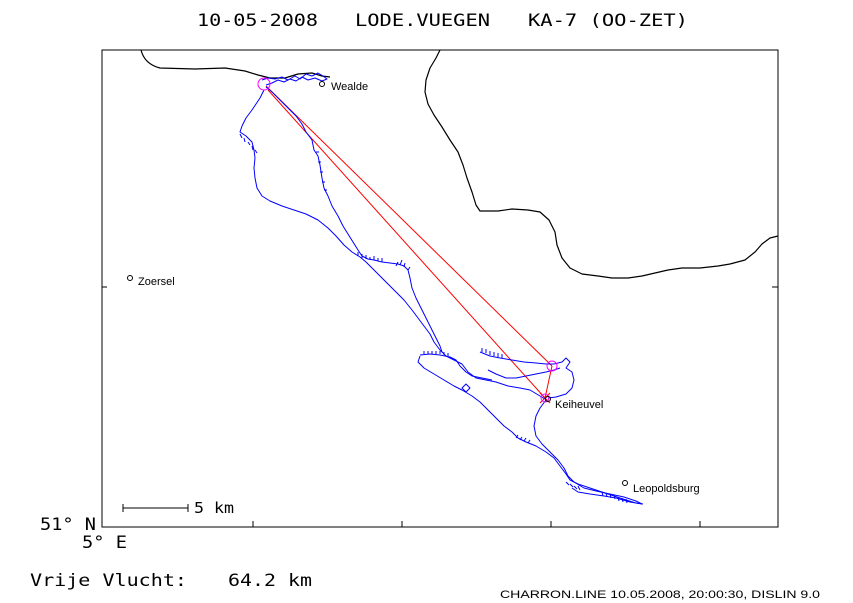  I want to click on title-glider: KA-7 (OO-ZET), so click(608, 21).